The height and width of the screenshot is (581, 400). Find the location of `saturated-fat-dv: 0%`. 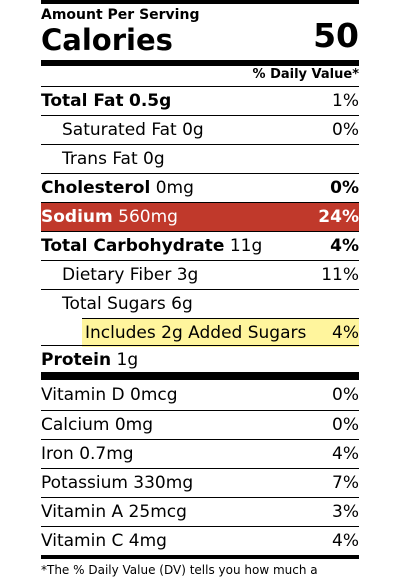

saturated-fat-dv: 0% is located at coordinates (345, 130).